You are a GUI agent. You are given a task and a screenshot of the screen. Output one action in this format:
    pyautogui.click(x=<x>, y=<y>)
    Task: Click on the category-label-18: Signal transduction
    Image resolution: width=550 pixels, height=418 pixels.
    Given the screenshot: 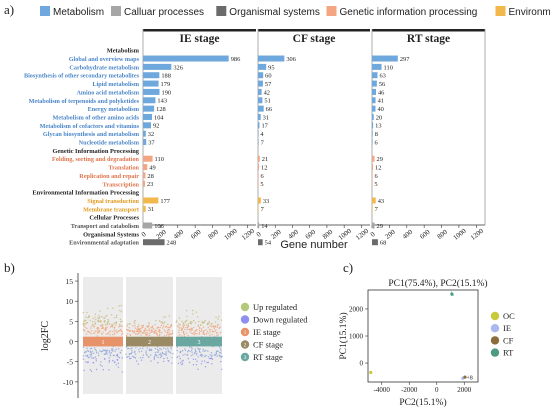 What is the action you would take?
    pyautogui.click(x=113, y=201)
    